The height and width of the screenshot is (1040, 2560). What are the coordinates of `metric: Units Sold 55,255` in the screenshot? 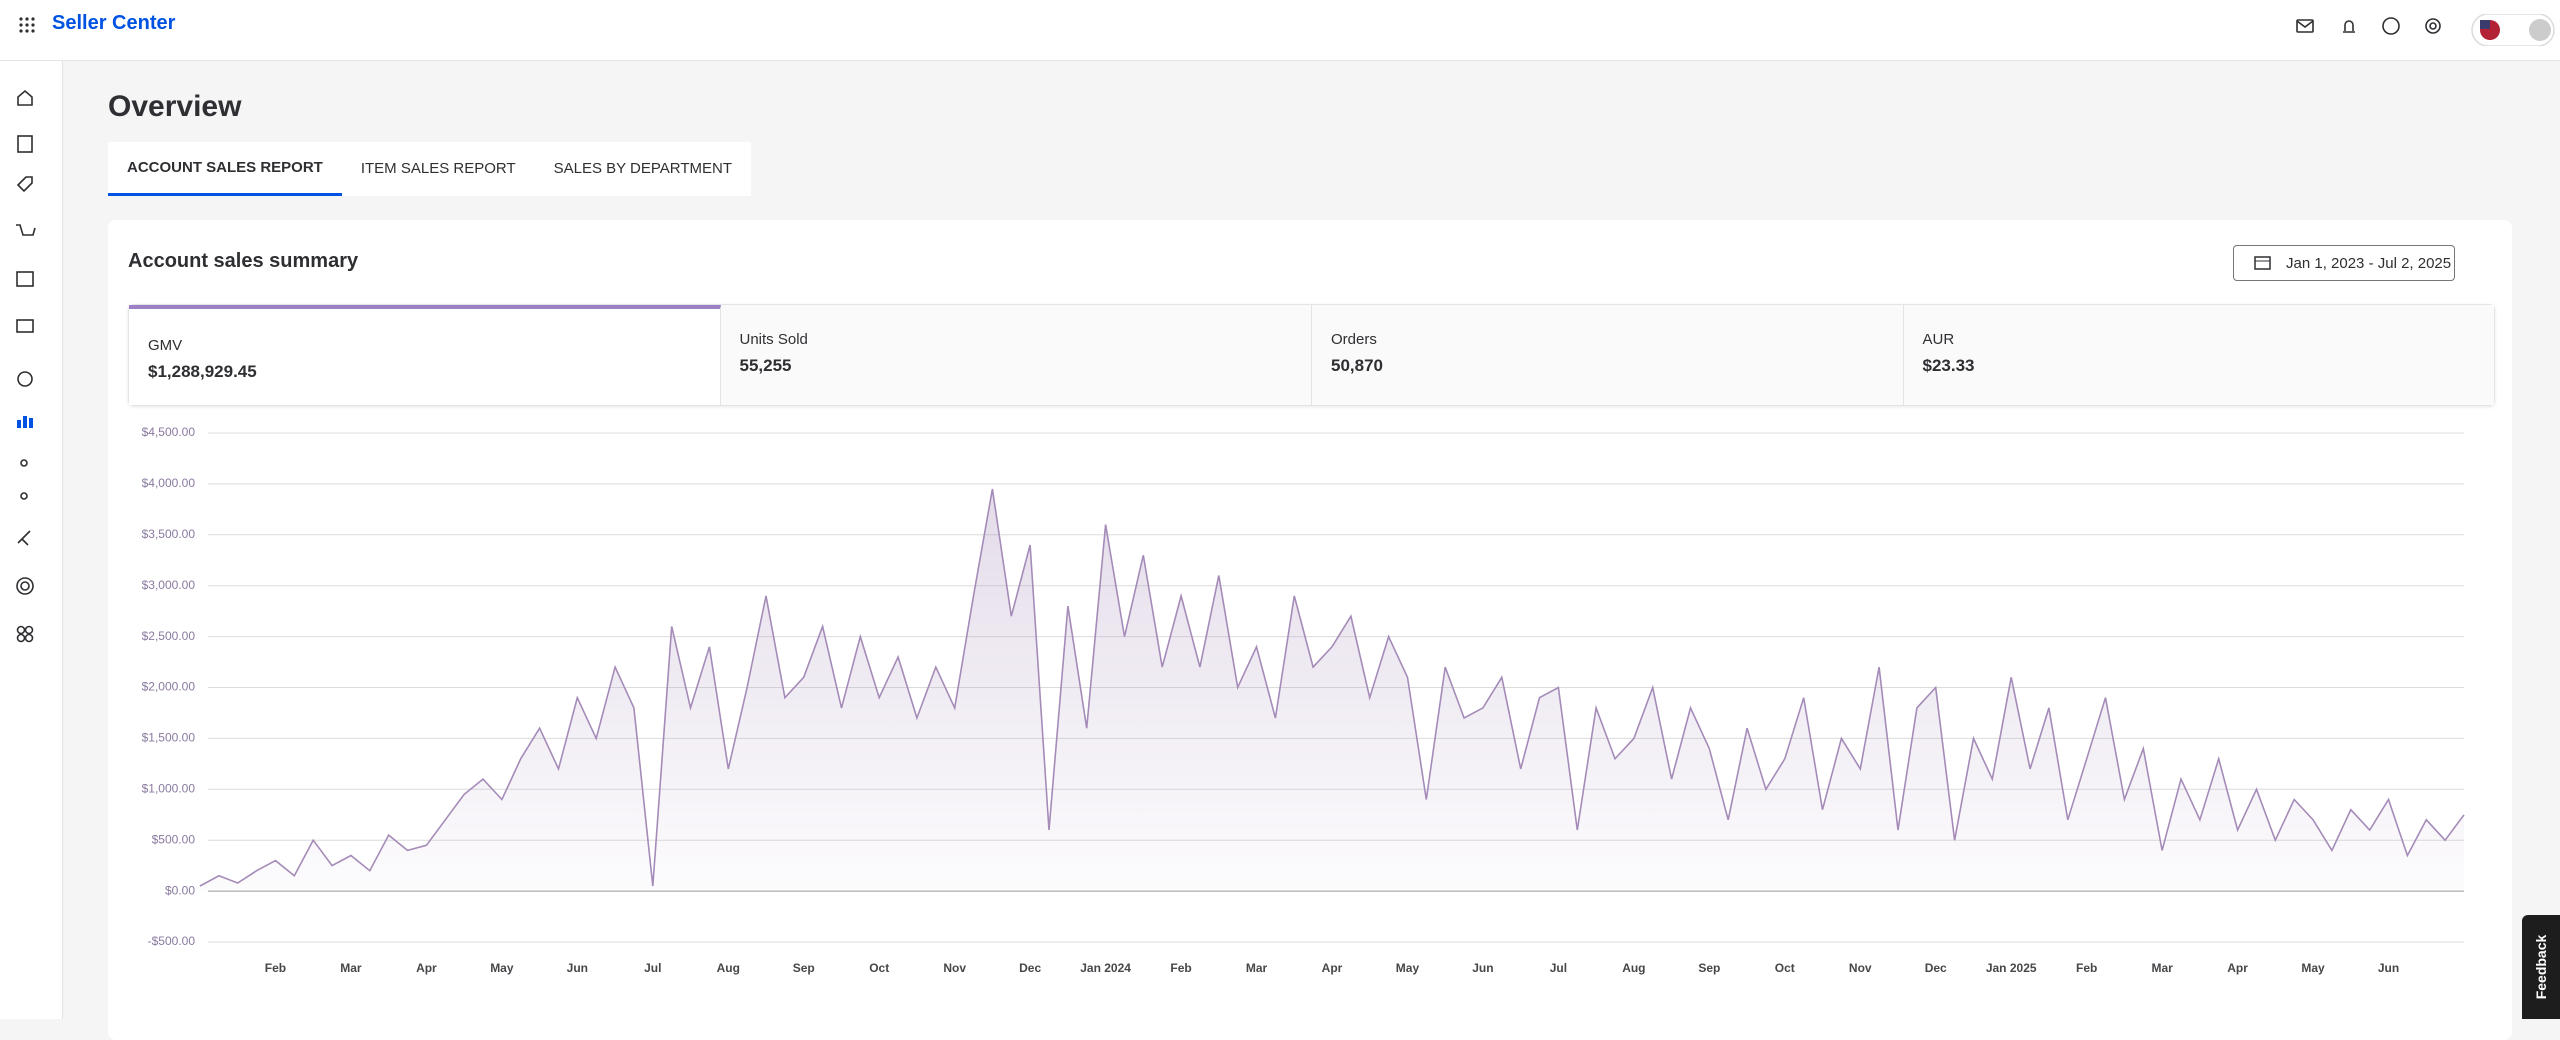 It's located at (1016, 355).